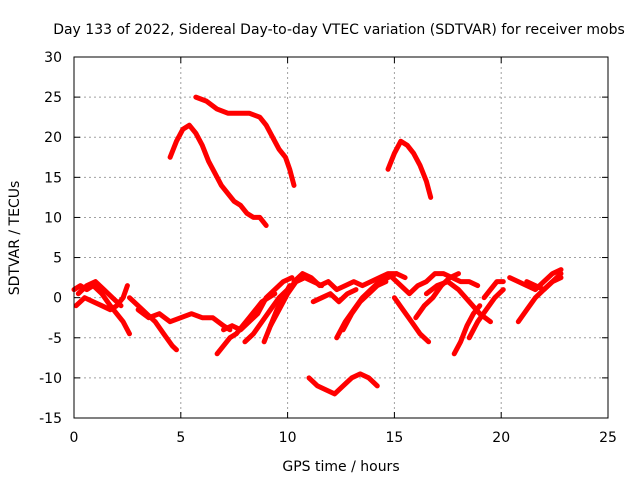 The height and width of the screenshot is (480, 640). What do you see at coordinates (180, 438) in the screenshot?
I see `x-tick-label: 5` at bounding box center [180, 438].